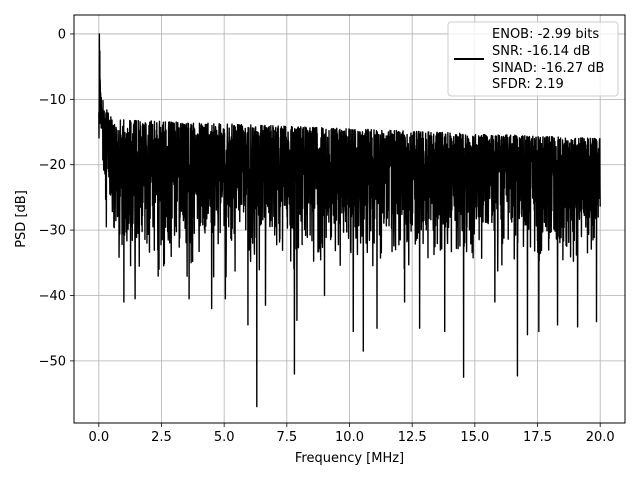 The width and height of the screenshot is (640, 480). Describe the element at coordinates (412, 437) in the screenshot. I see `x-tick-label: 12.5` at that location.